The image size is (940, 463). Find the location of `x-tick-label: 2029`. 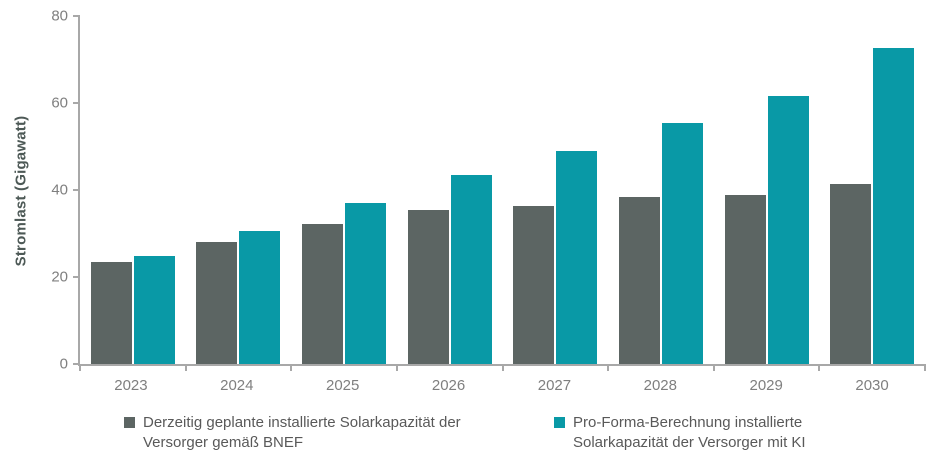

x-tick-label: 2029 is located at coordinates (766, 385).